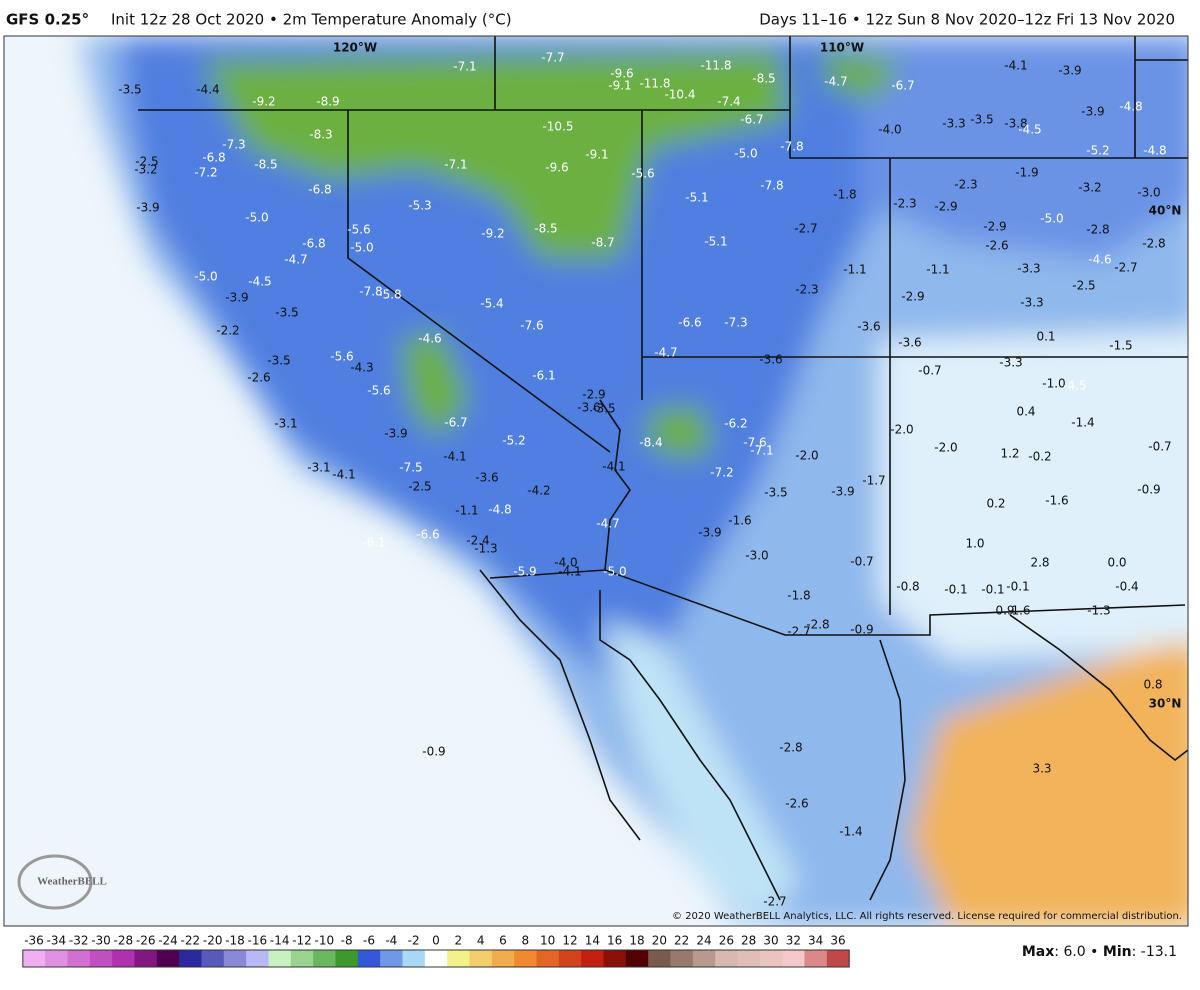 This screenshot has height=990, width=1200. What do you see at coordinates (565, 563) in the screenshot?
I see `value-label: -4.0` at bounding box center [565, 563].